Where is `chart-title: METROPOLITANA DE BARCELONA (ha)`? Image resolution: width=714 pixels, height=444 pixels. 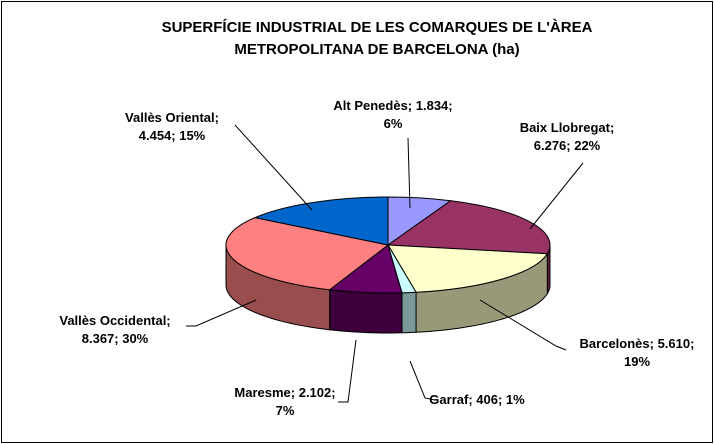
chart-title: METROPOLITANA DE BARCELONA (ha) is located at coordinates (376, 49).